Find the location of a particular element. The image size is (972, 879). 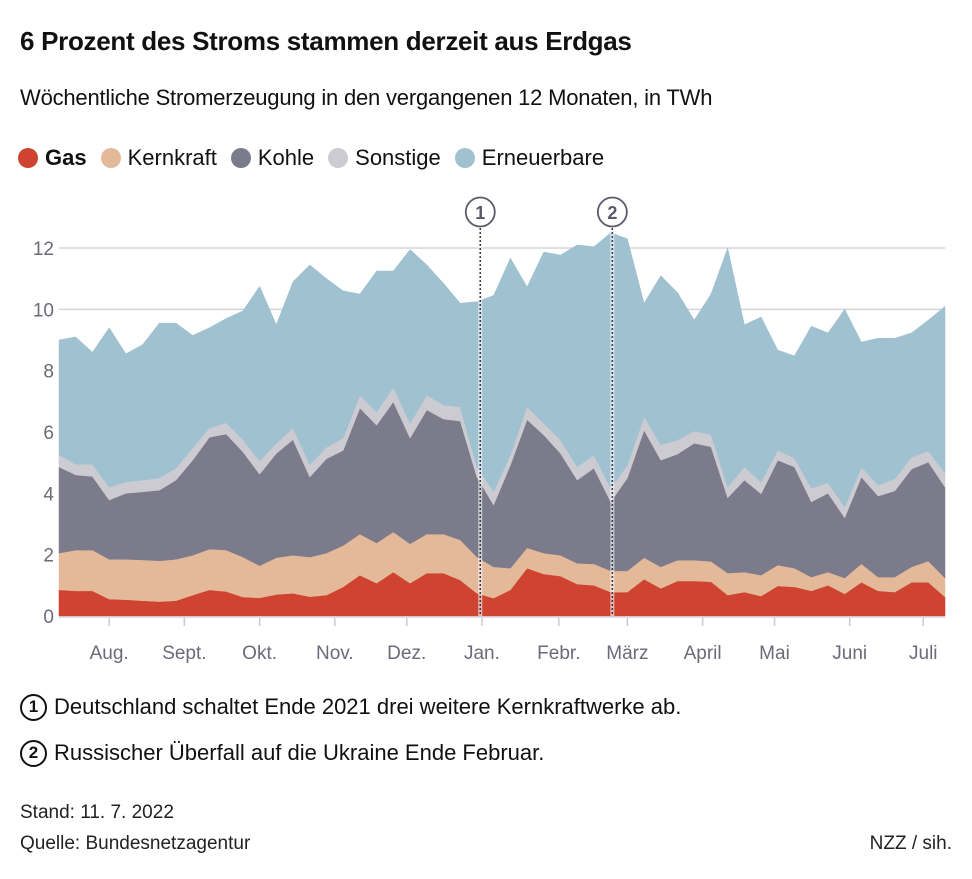

legend-dot-erneuerbare-icon is located at coordinates (464, 158).